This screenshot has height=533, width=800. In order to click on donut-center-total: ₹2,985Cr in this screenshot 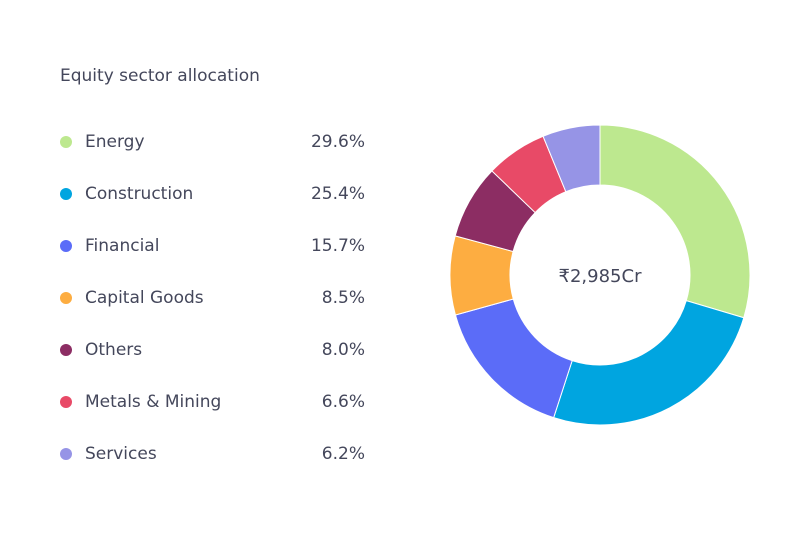, I will do `click(601, 276)`.